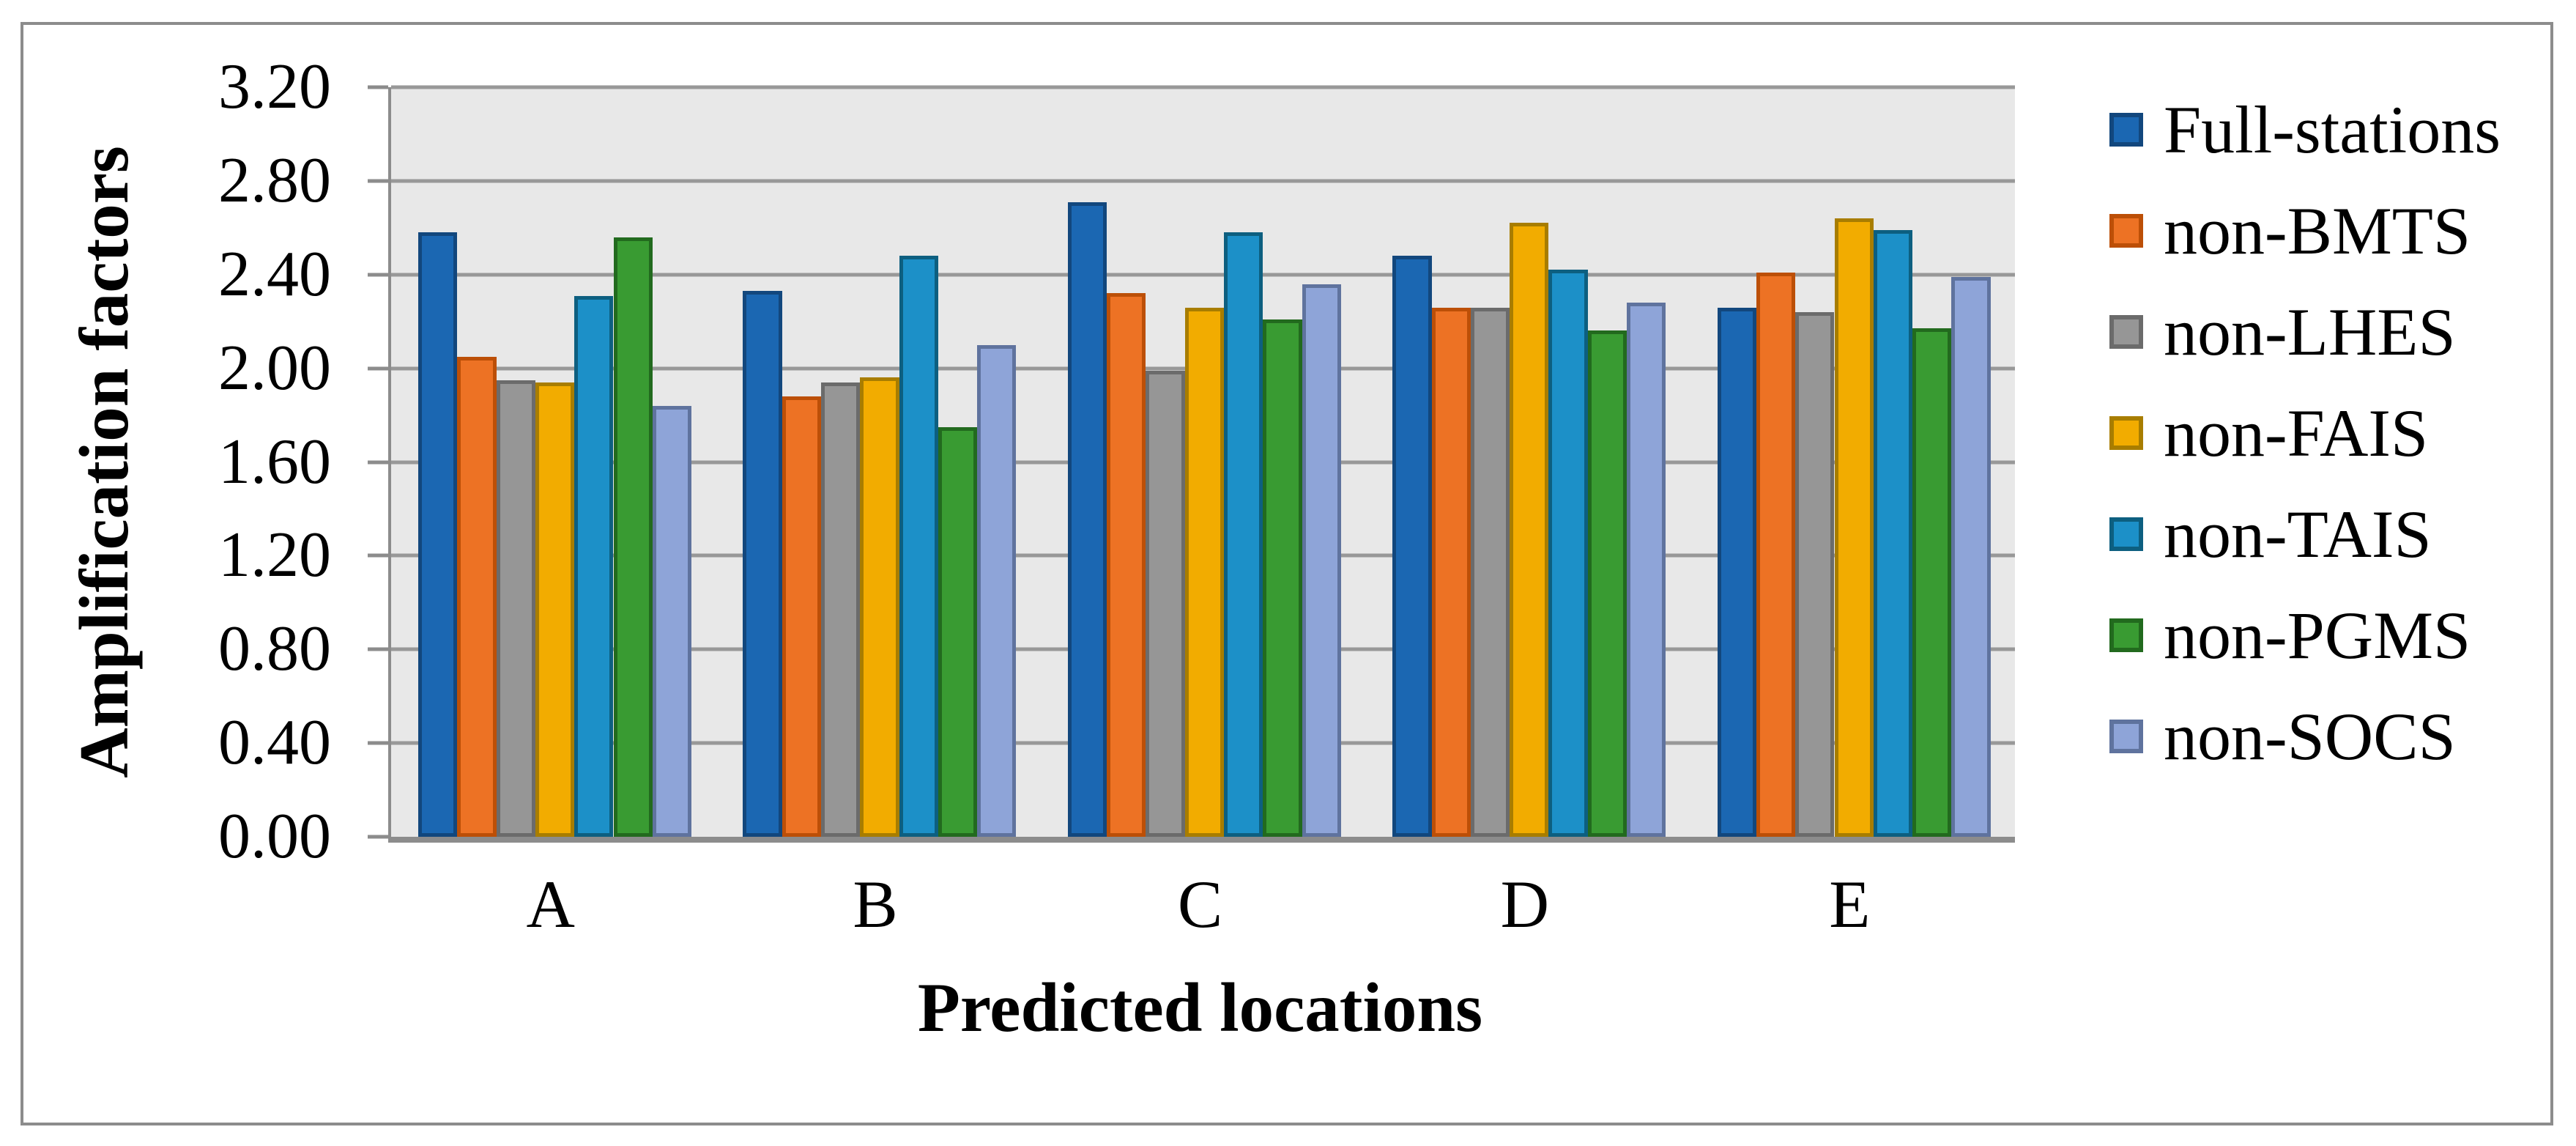 Image resolution: width=2576 pixels, height=1146 pixels. What do you see at coordinates (1087, 519) in the screenshot?
I see `bar-C-Full-stations` at bounding box center [1087, 519].